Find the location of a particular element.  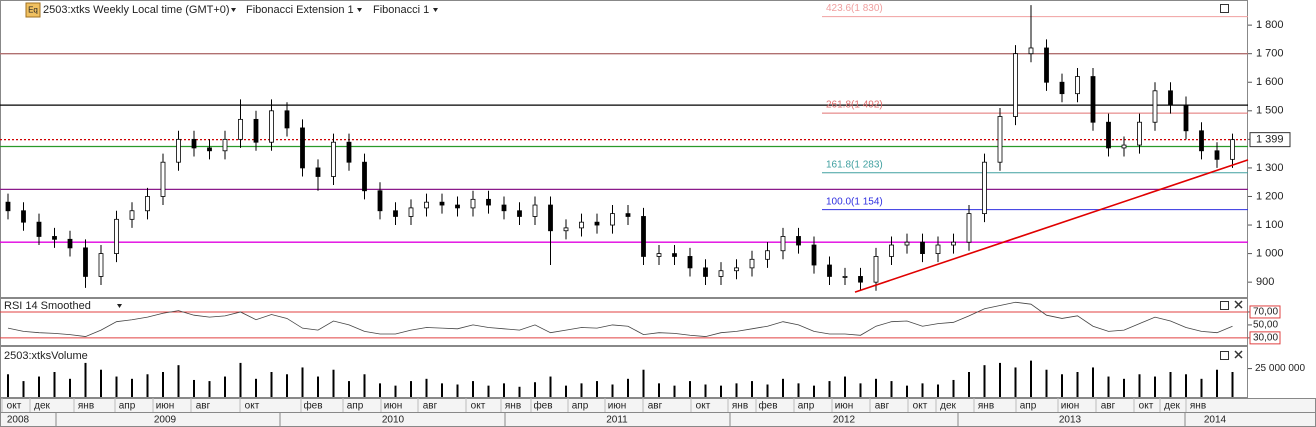

icon-label: Eq is located at coordinates (33, 10).